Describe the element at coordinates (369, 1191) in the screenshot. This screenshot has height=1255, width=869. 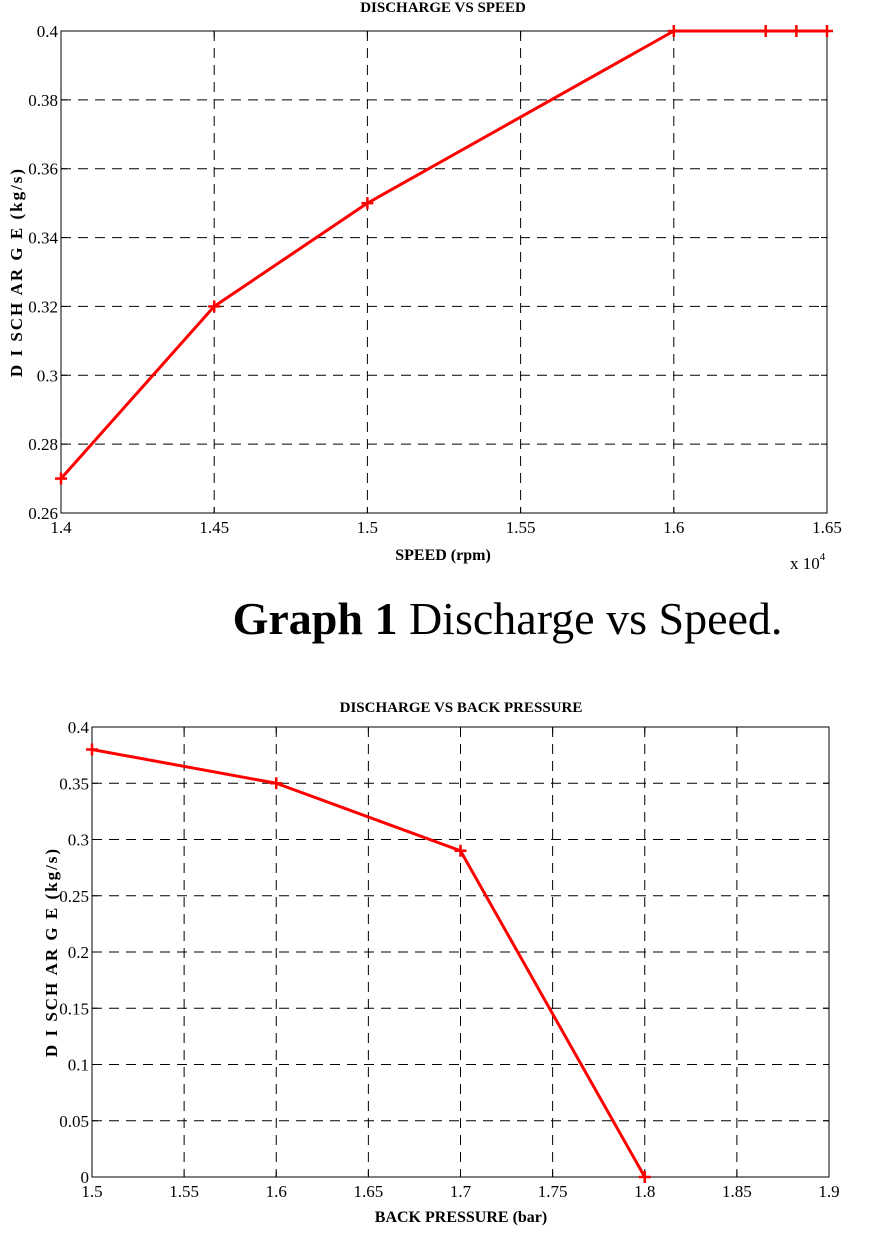
I see `chart2-xtick-label: 1.65` at that location.